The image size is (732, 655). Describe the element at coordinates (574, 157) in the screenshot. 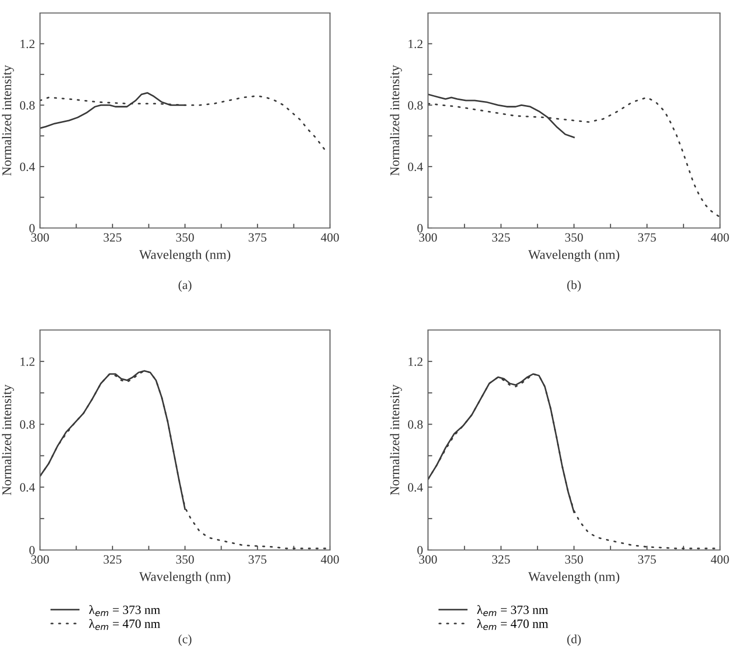

I see `line-series` at that location.